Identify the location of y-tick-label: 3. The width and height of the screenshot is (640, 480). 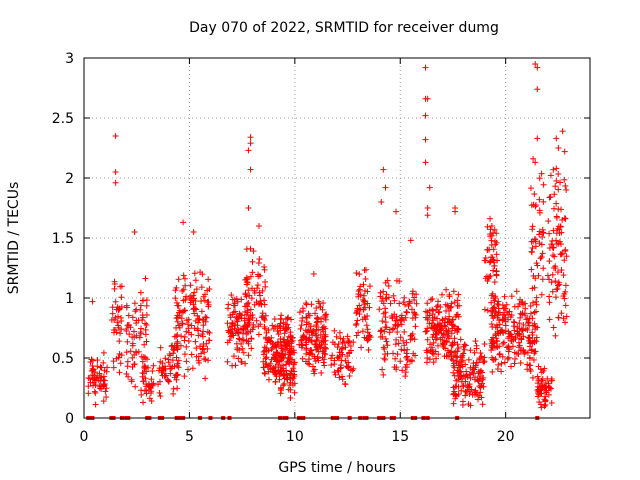
(69, 59).